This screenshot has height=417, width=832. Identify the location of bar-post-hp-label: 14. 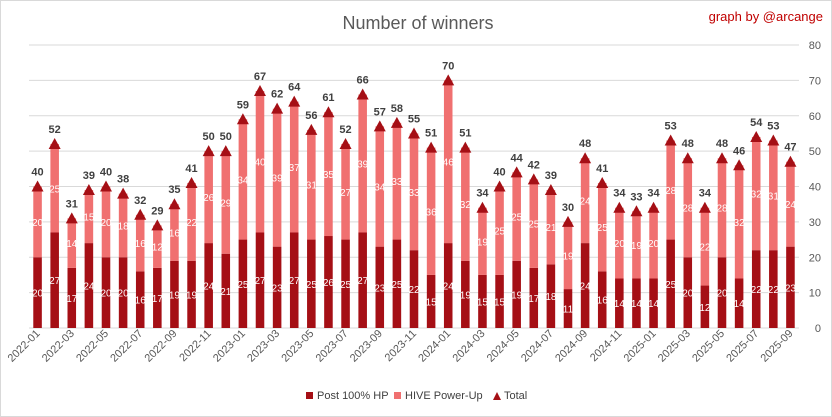
(740, 304).